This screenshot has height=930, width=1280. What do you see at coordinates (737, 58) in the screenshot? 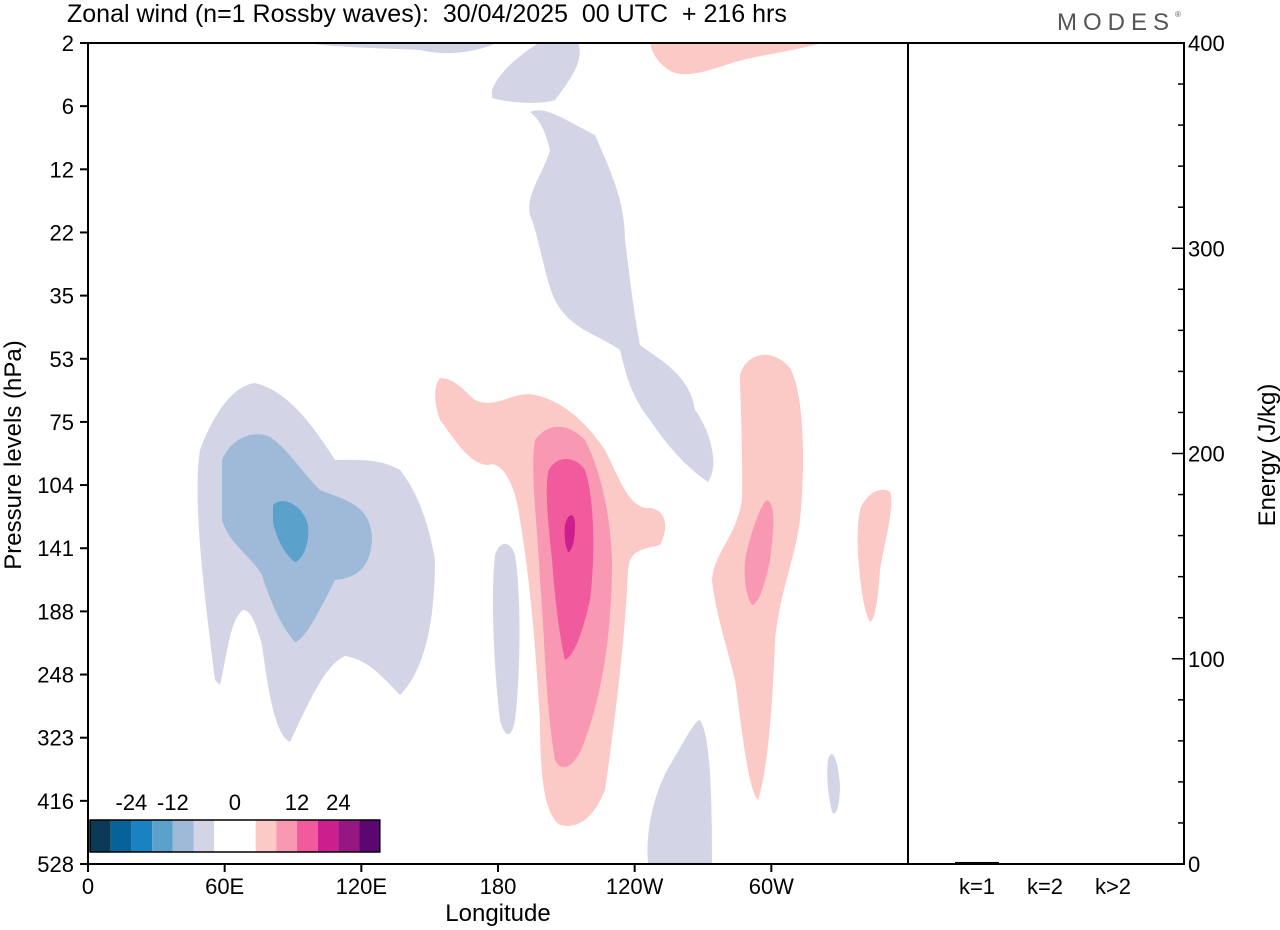
I see `contour-pos-top` at bounding box center [737, 58].